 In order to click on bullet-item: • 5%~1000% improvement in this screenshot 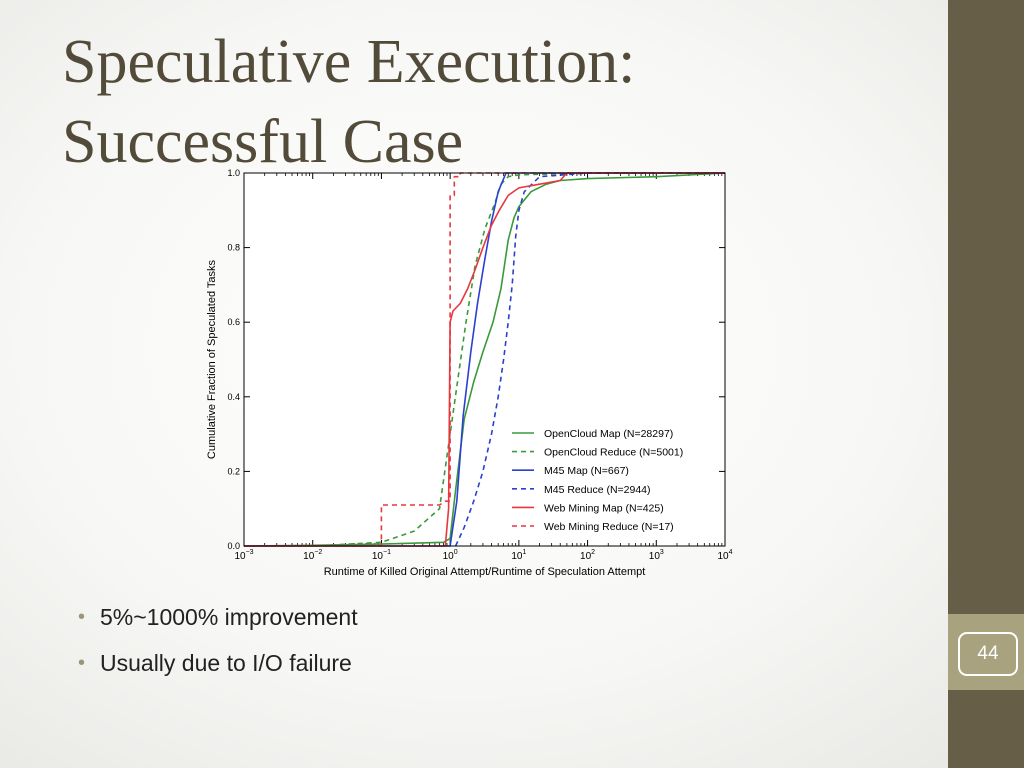, I will do `click(218, 621)`.